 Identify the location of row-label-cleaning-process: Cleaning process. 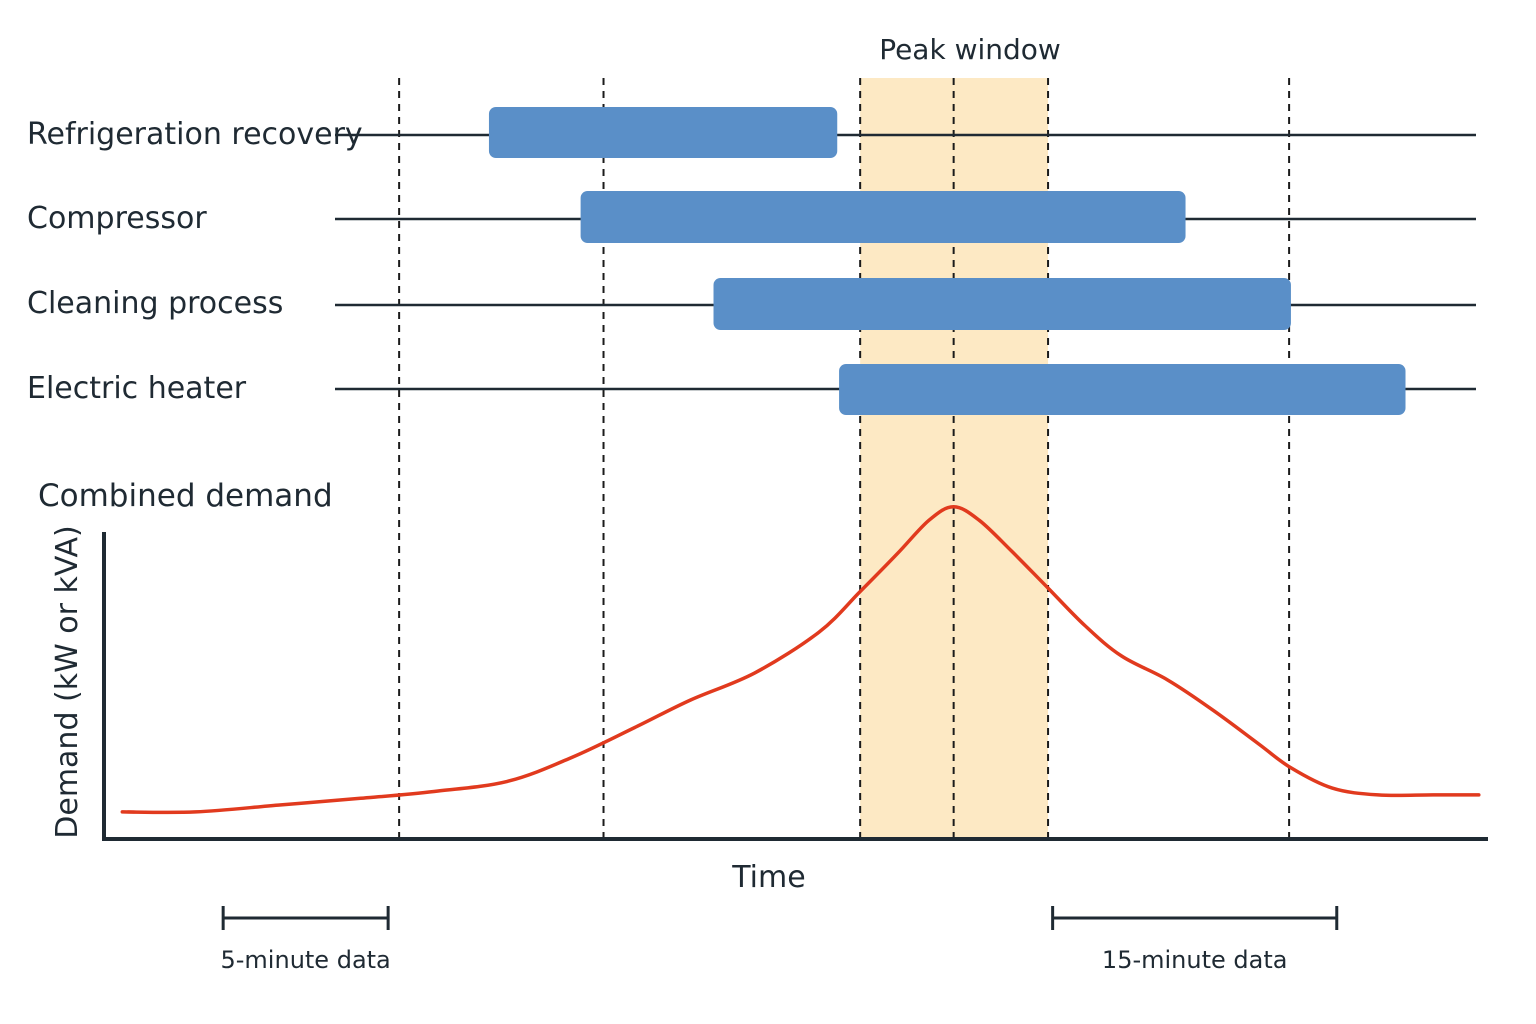
(155, 303).